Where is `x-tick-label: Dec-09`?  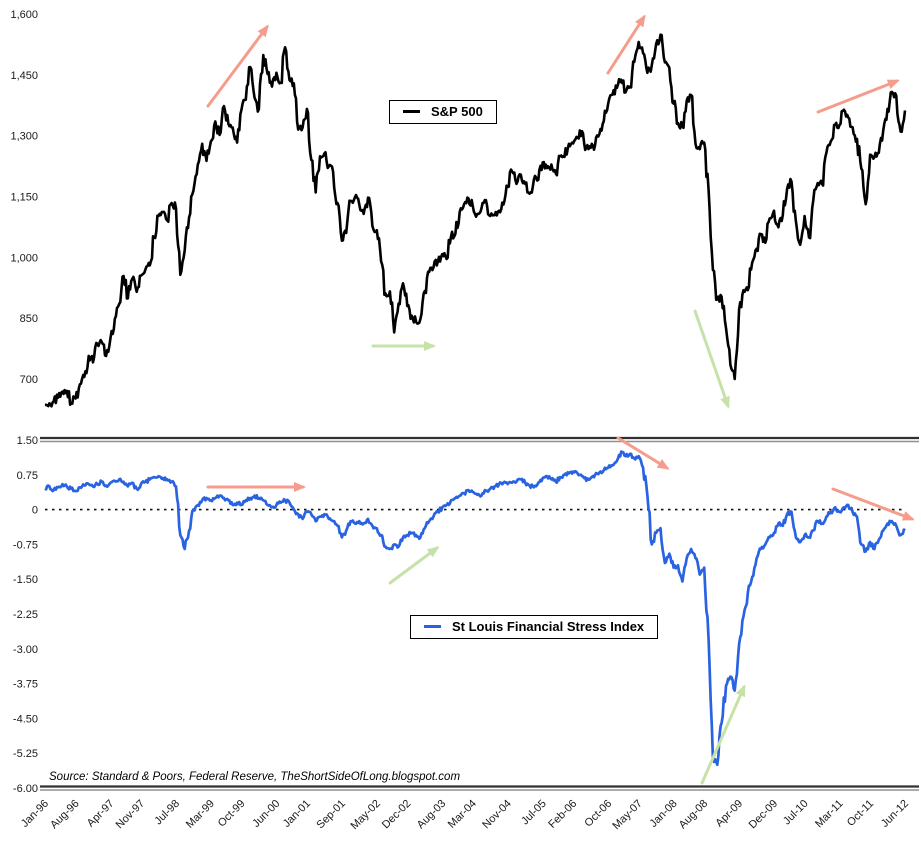 x-tick-label: Dec-09 is located at coordinates (764, 815).